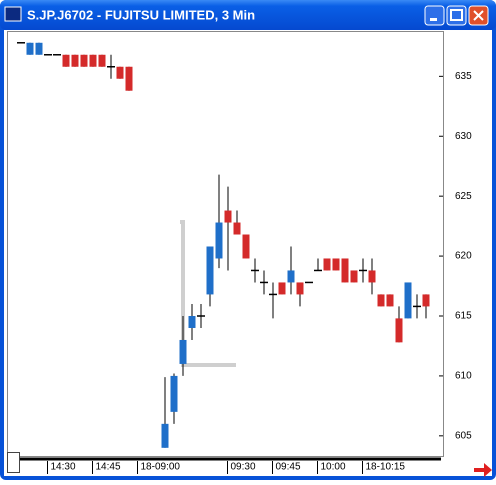 The image size is (496, 485). I want to click on y-tick-label: 615, so click(463, 316).